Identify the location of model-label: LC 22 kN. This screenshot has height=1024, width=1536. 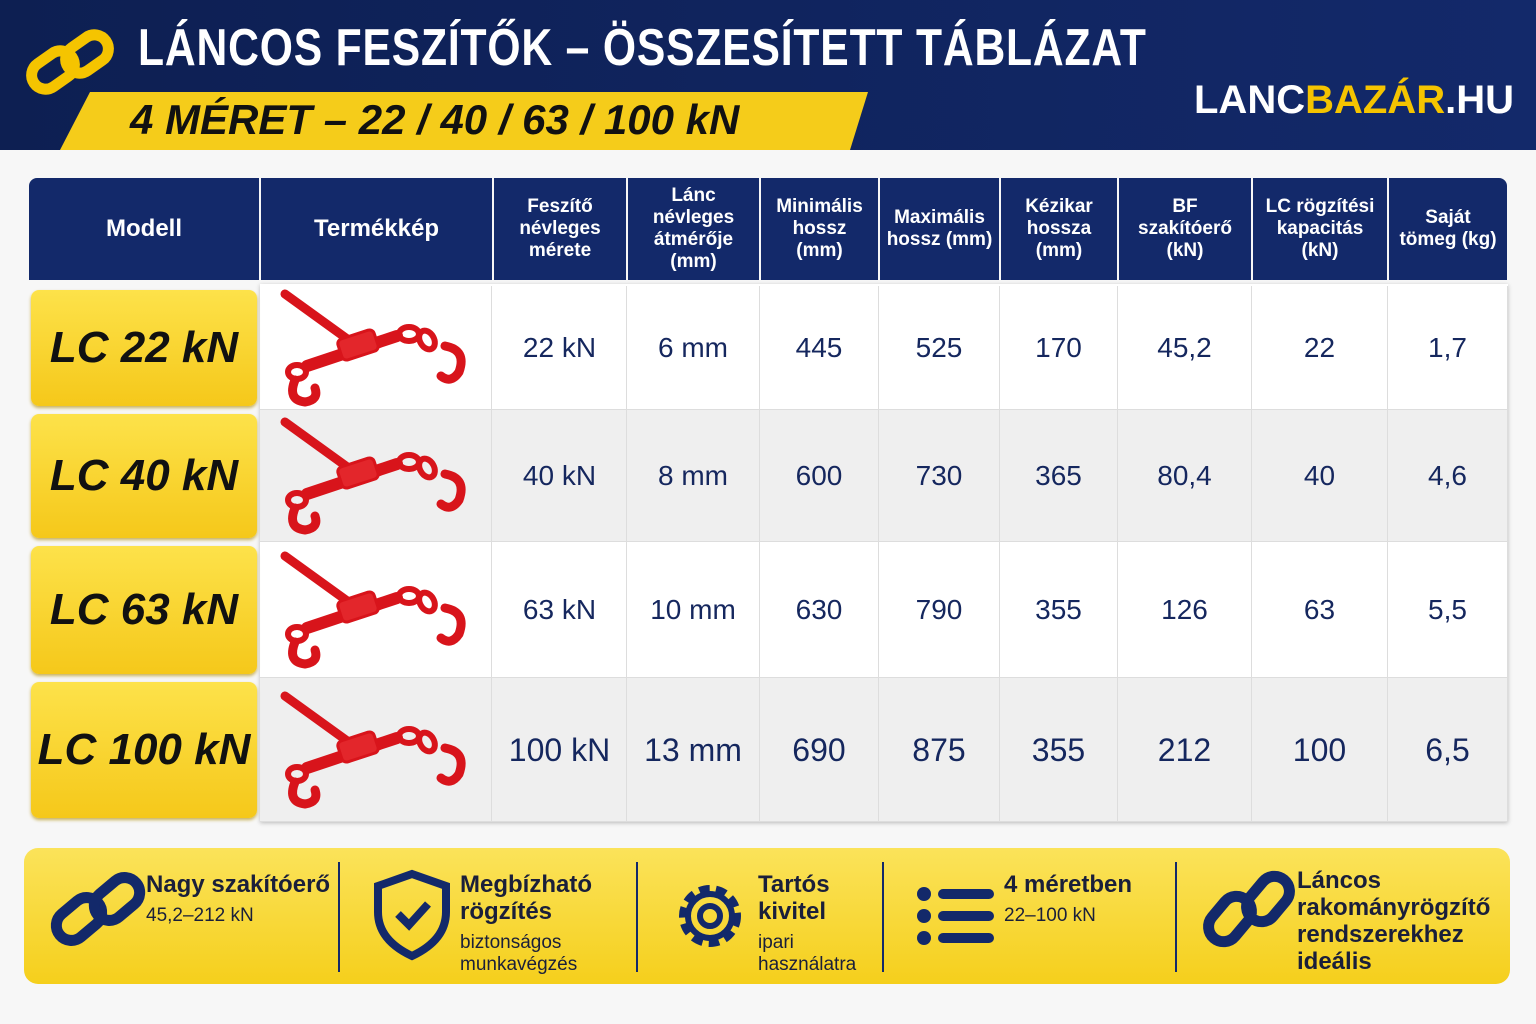
(144, 348).